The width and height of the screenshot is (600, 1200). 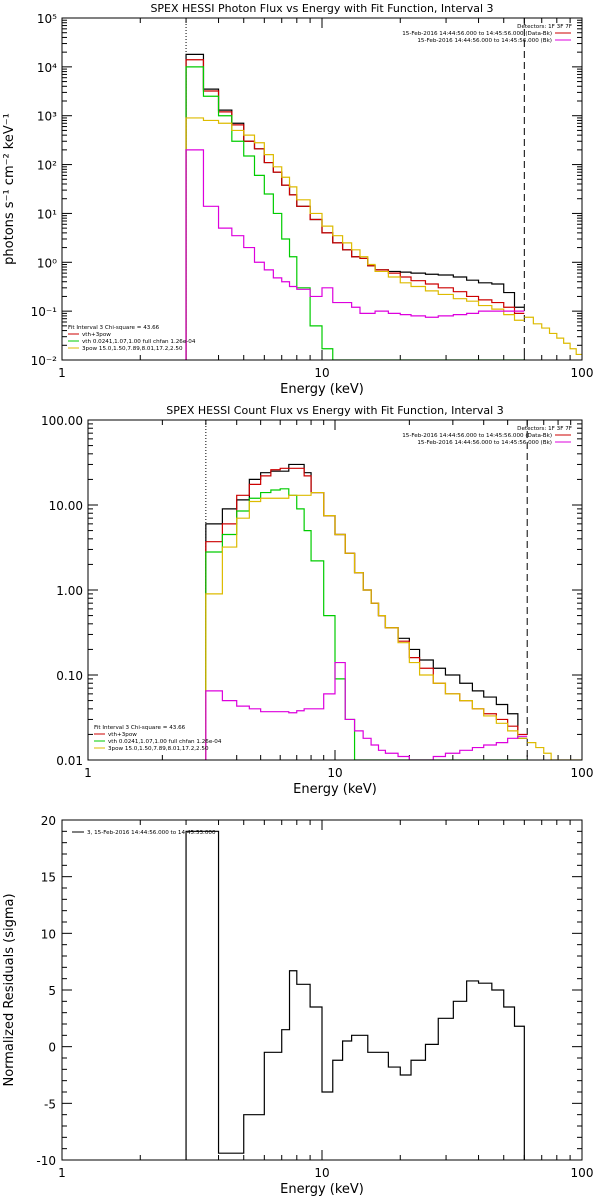 What do you see at coordinates (48, 821) in the screenshot?
I see `y-tick-label: 20` at bounding box center [48, 821].